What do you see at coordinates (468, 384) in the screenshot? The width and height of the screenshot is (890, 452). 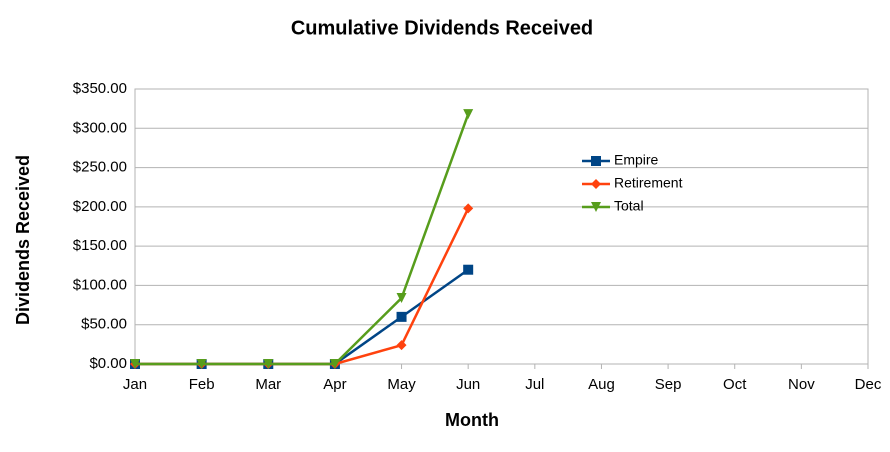 I see `x-tick-label: Jun` at bounding box center [468, 384].